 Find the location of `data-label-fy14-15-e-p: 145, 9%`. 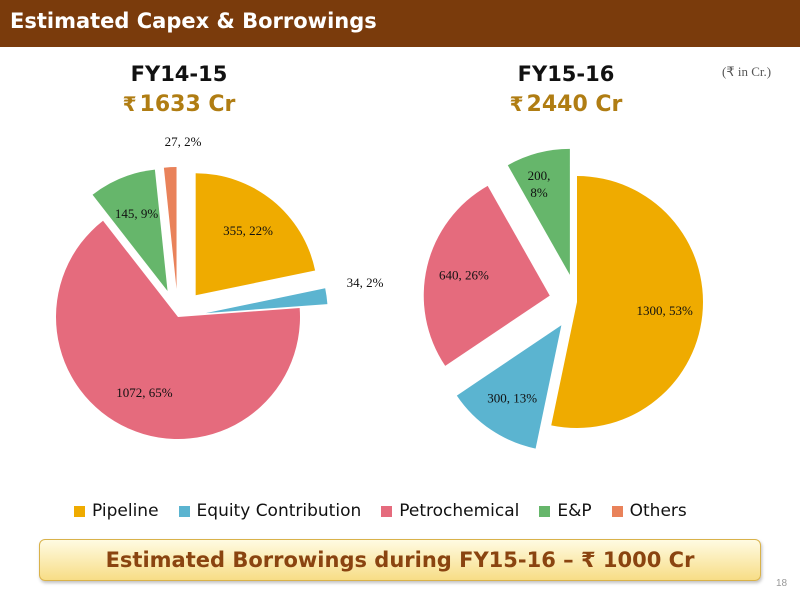

data-label-fy14-15-e-p: 145, 9% is located at coordinates (137, 213).